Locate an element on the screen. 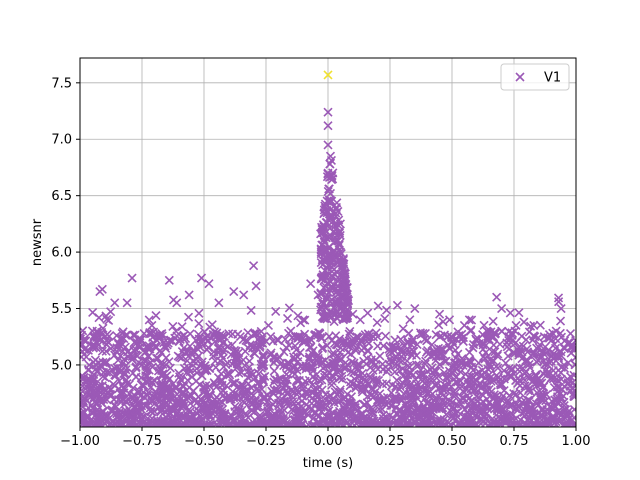 The image size is (640, 480). x-axis-label: time (s) is located at coordinates (328, 463).